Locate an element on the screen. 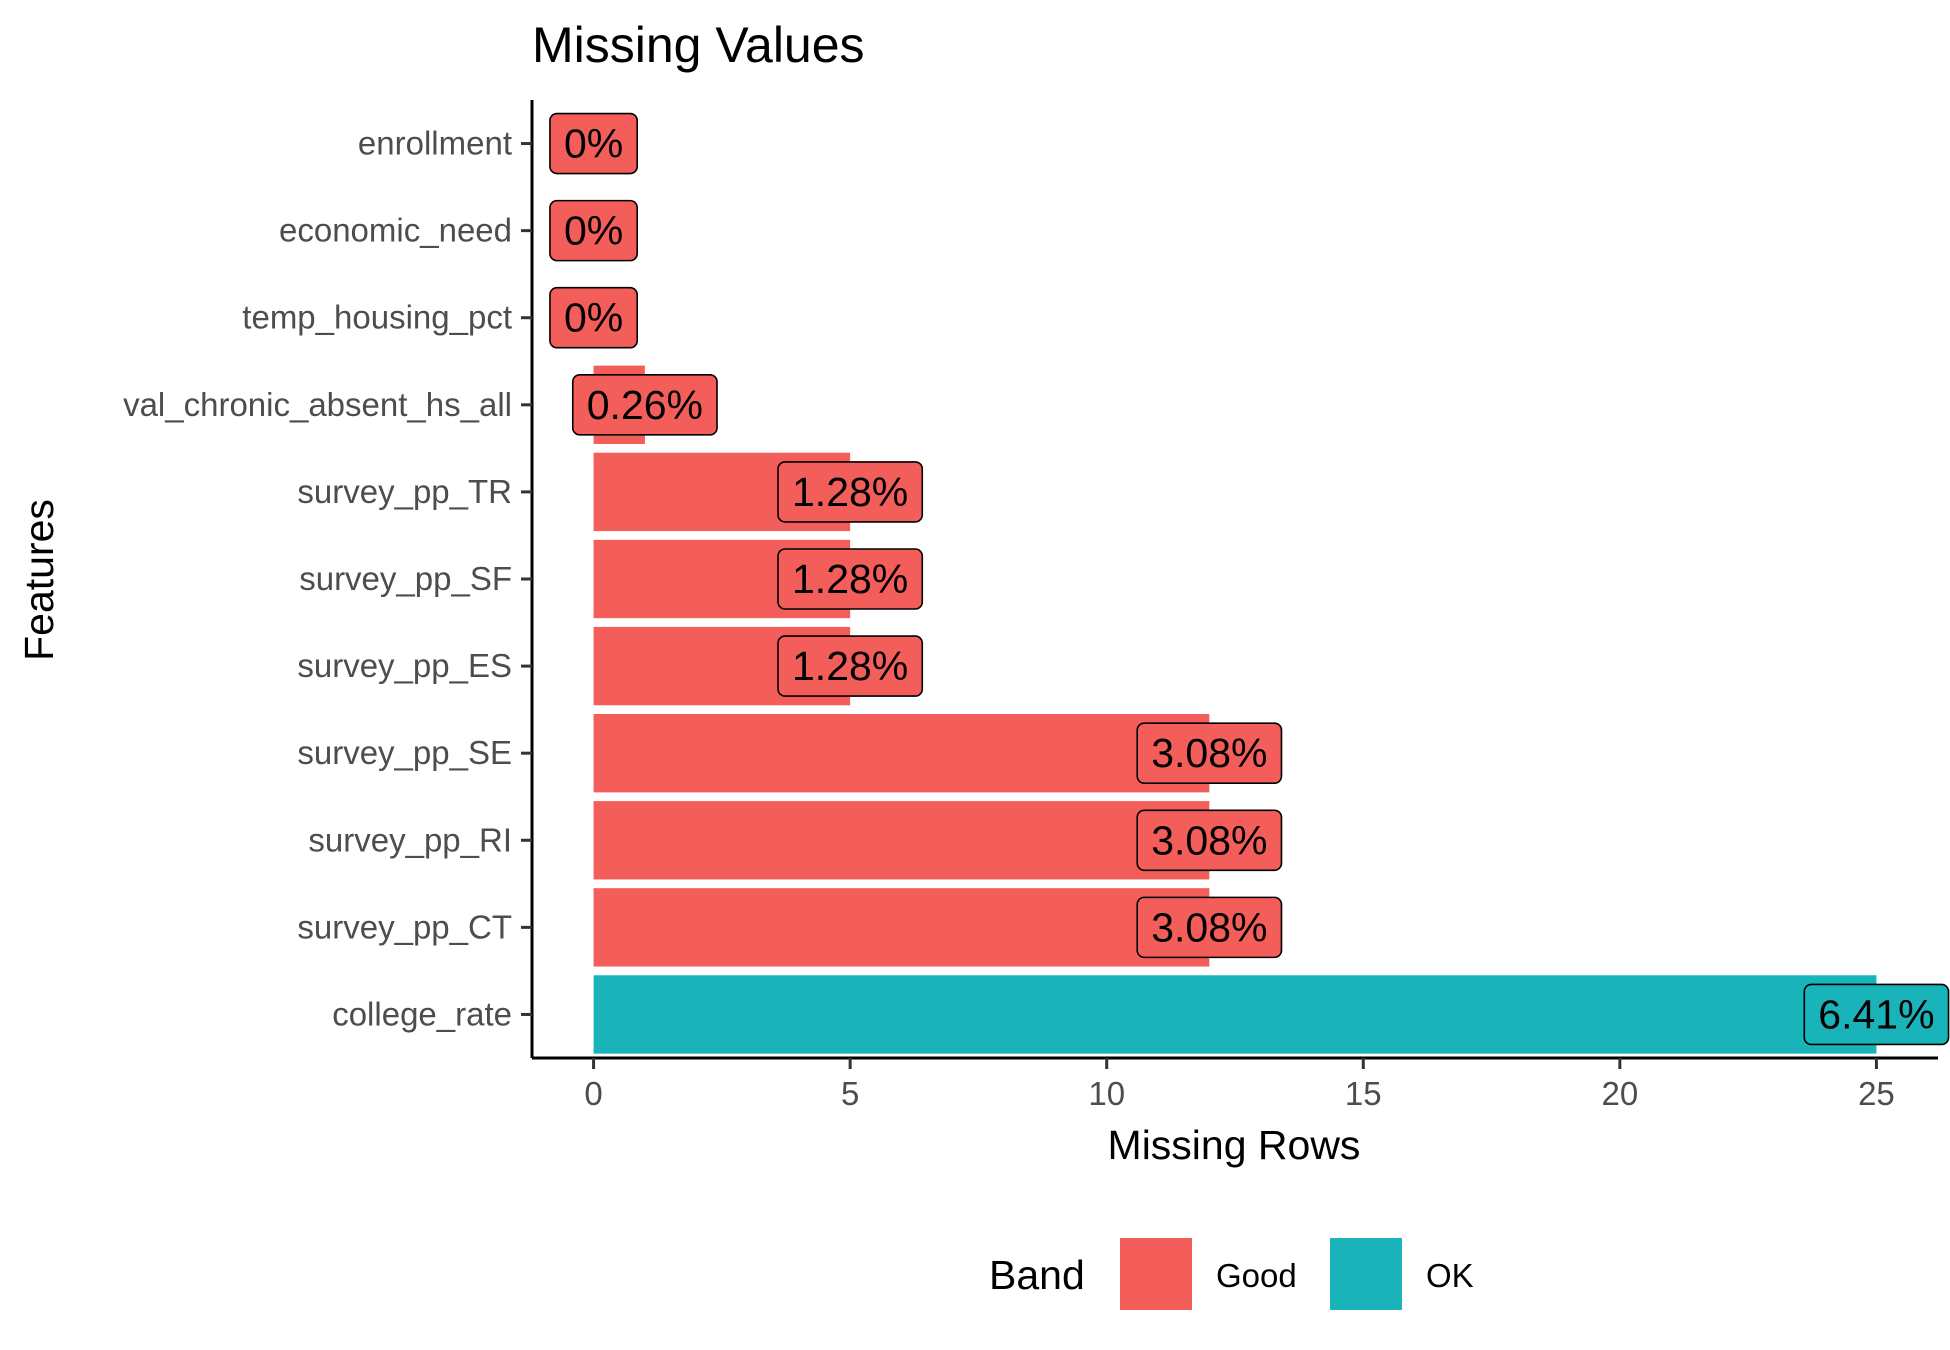 Image resolution: width=1950 pixels, height=1350 pixels. legend: Band Good OK is located at coordinates (1231, 1274).